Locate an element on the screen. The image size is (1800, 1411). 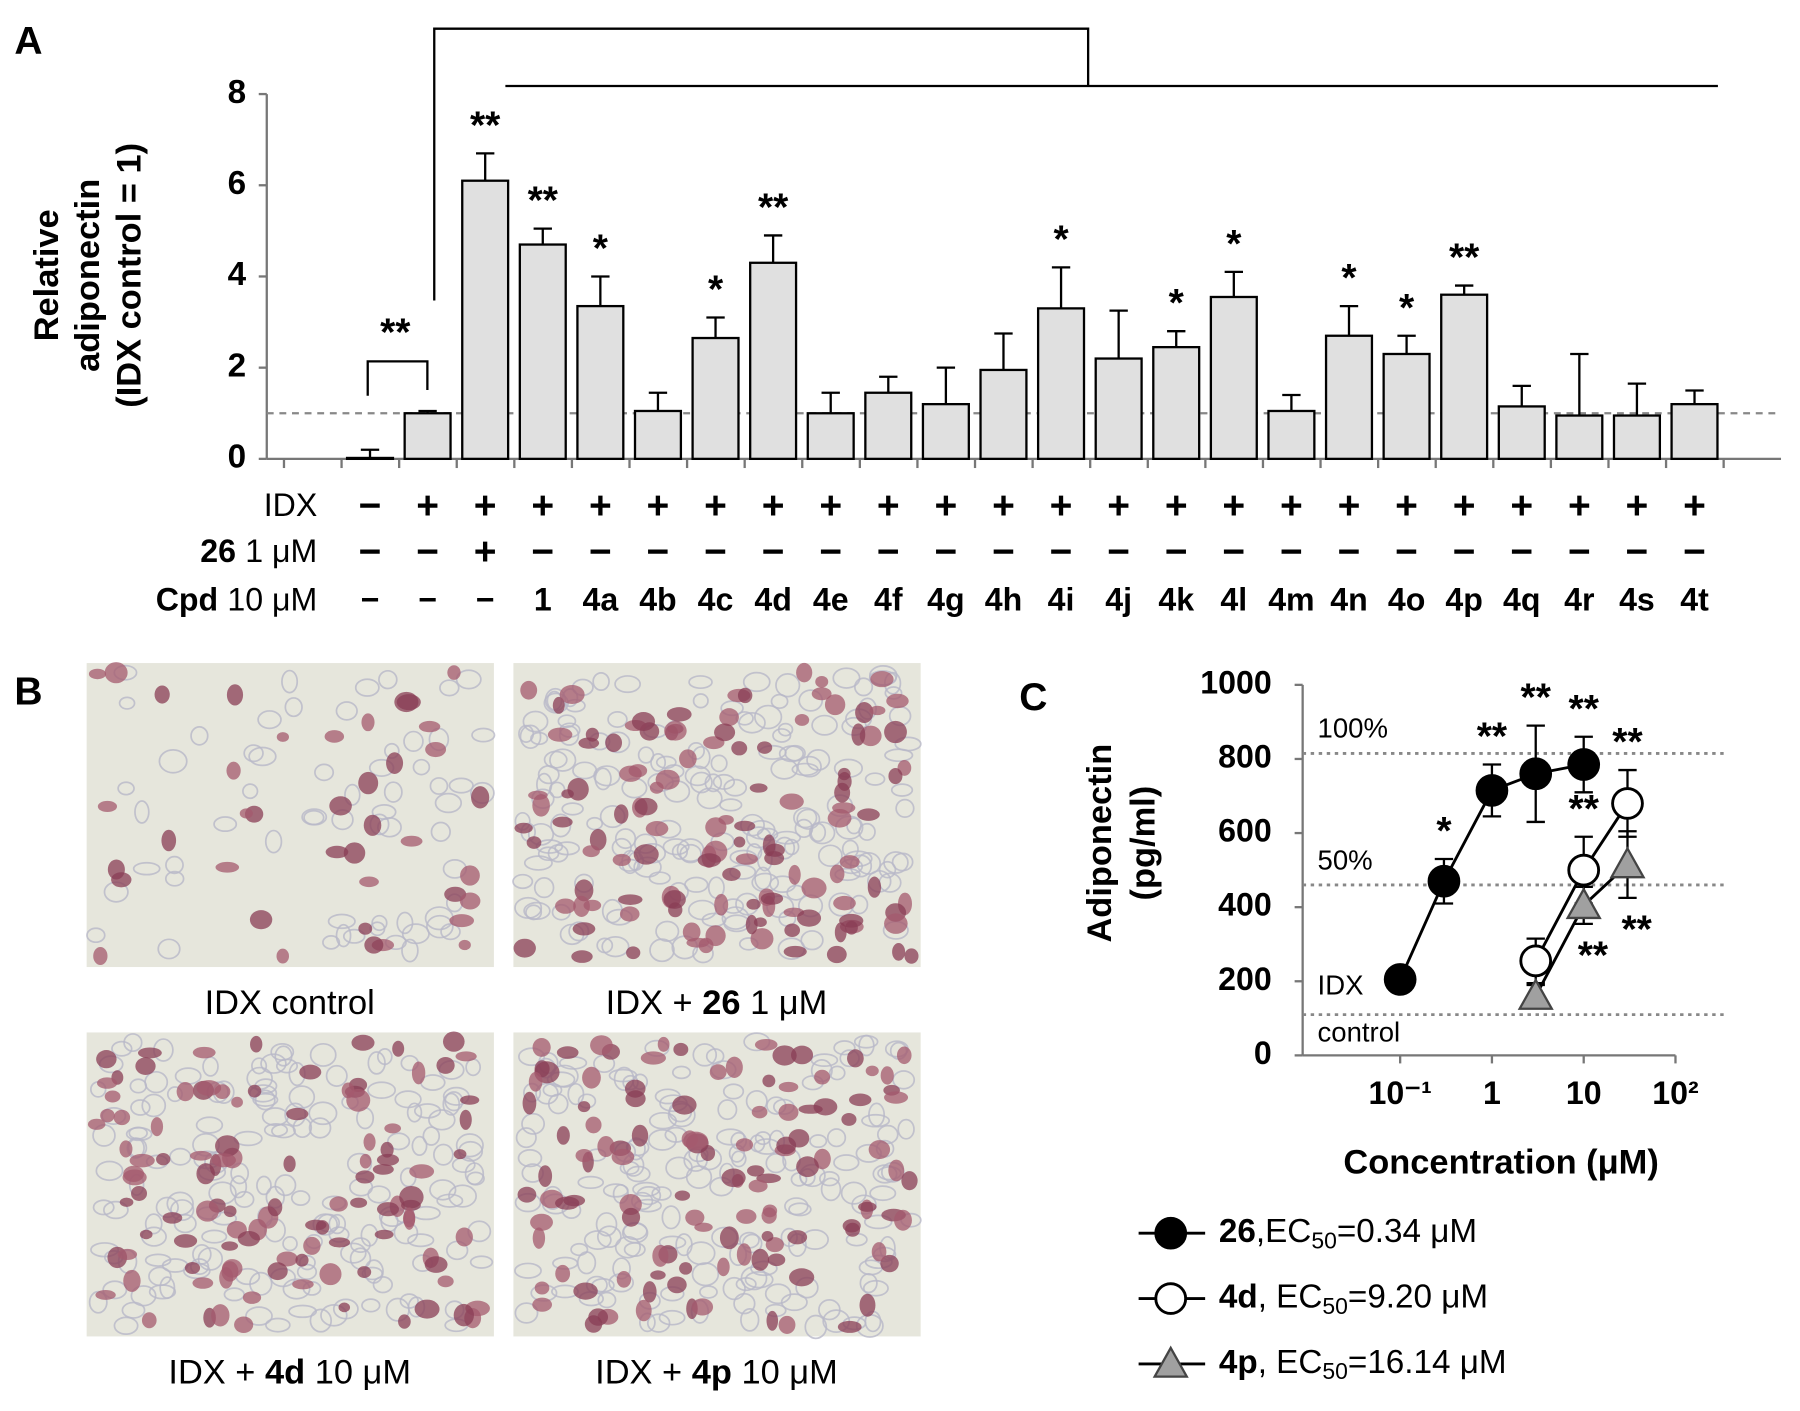
x-tick-label: 10 is located at coordinates (1584, 1093).